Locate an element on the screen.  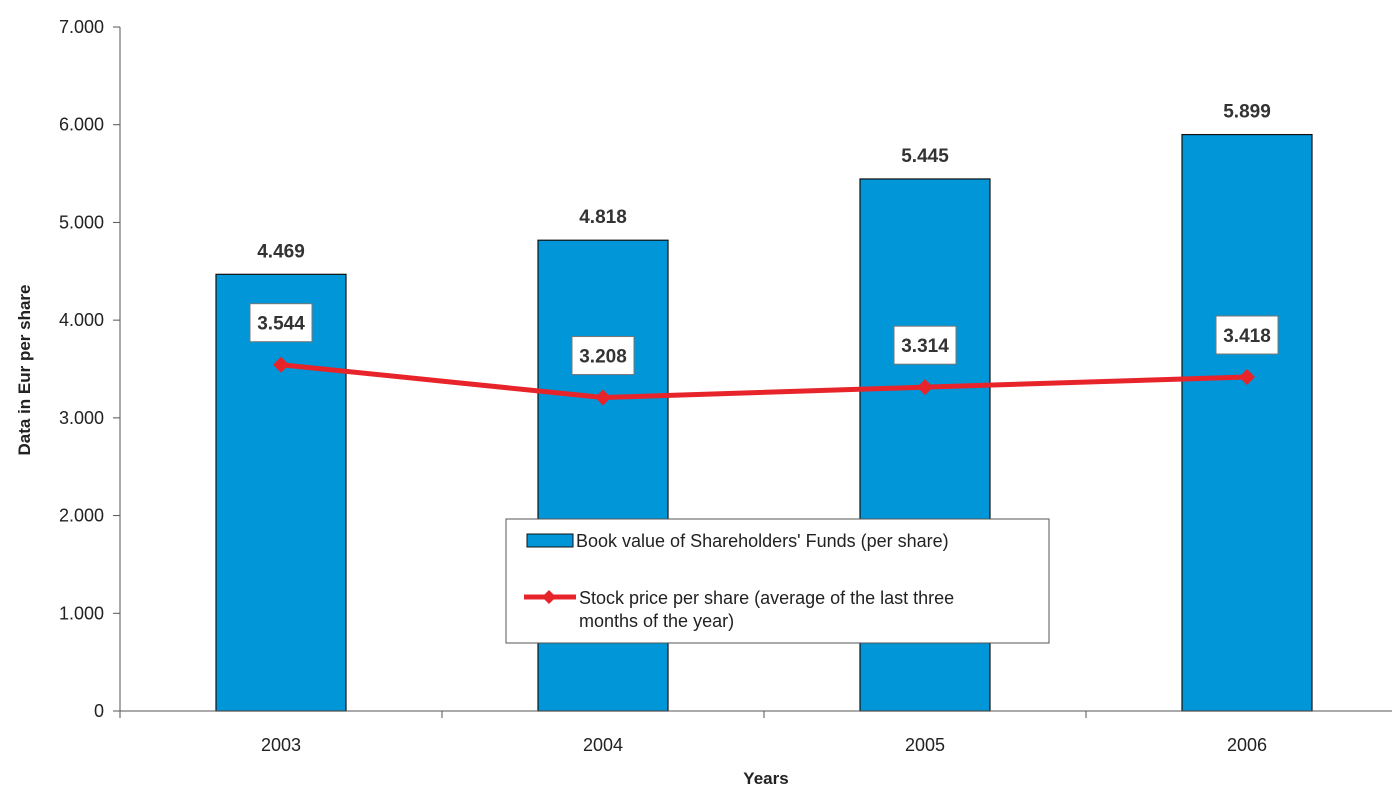
bar-value-label: 5.899 is located at coordinates (1247, 112).